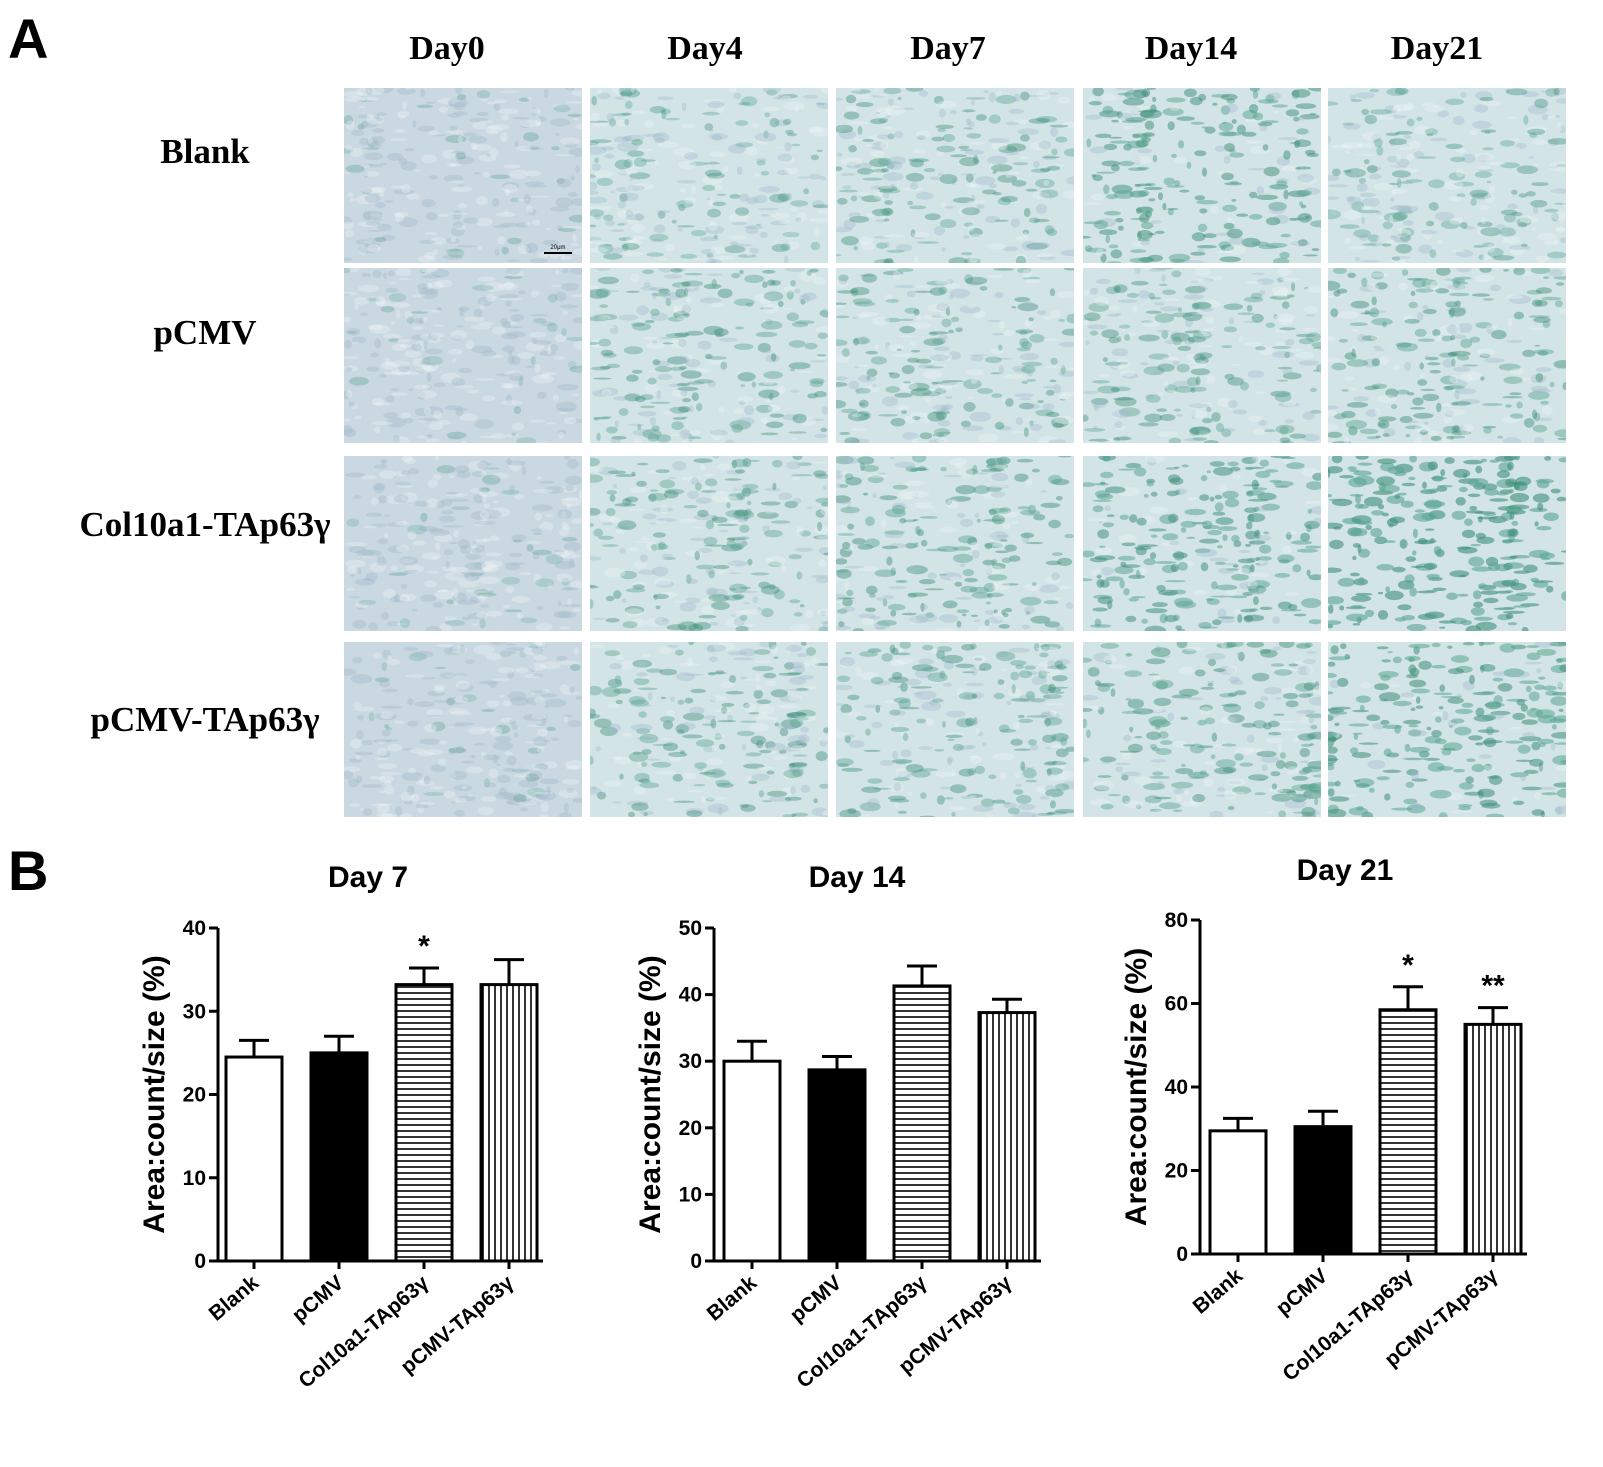 The height and width of the screenshot is (1467, 1603). I want to click on micrograph-blank-day0: 20μm, so click(463, 175).